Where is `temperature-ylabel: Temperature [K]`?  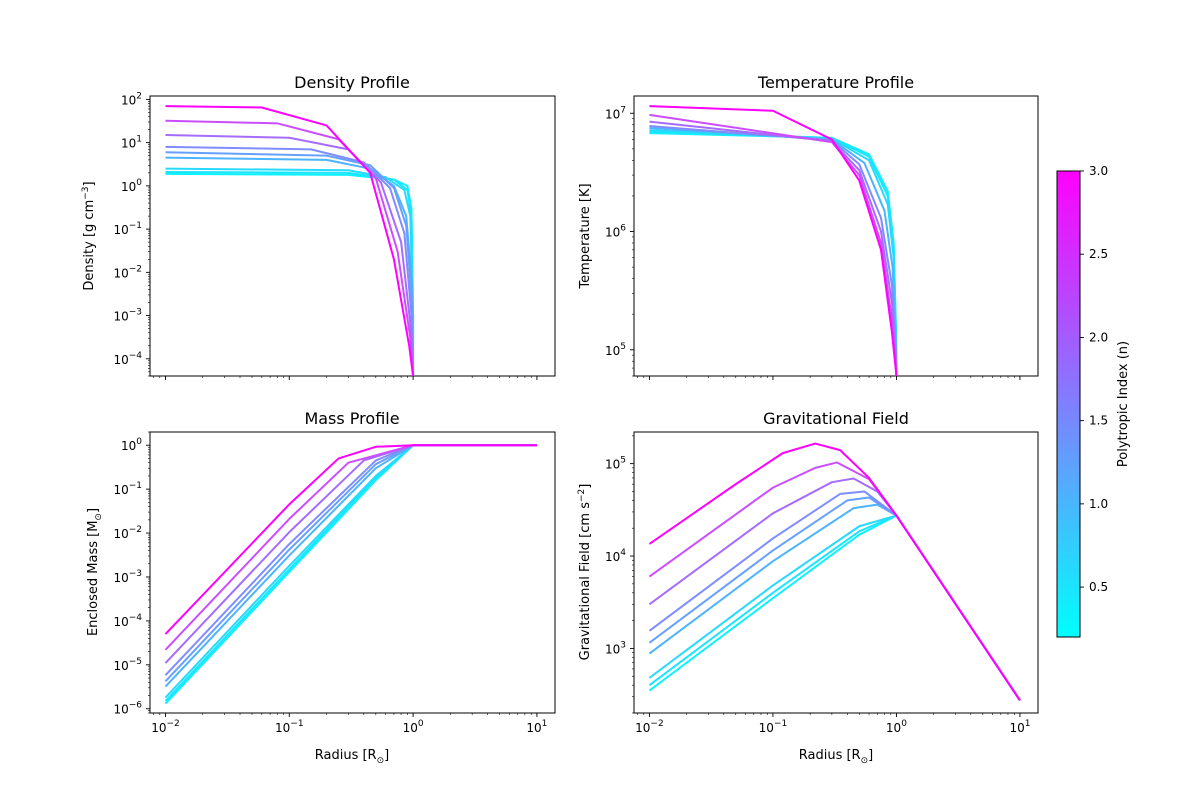 temperature-ylabel: Temperature [K] is located at coordinates (585, 236).